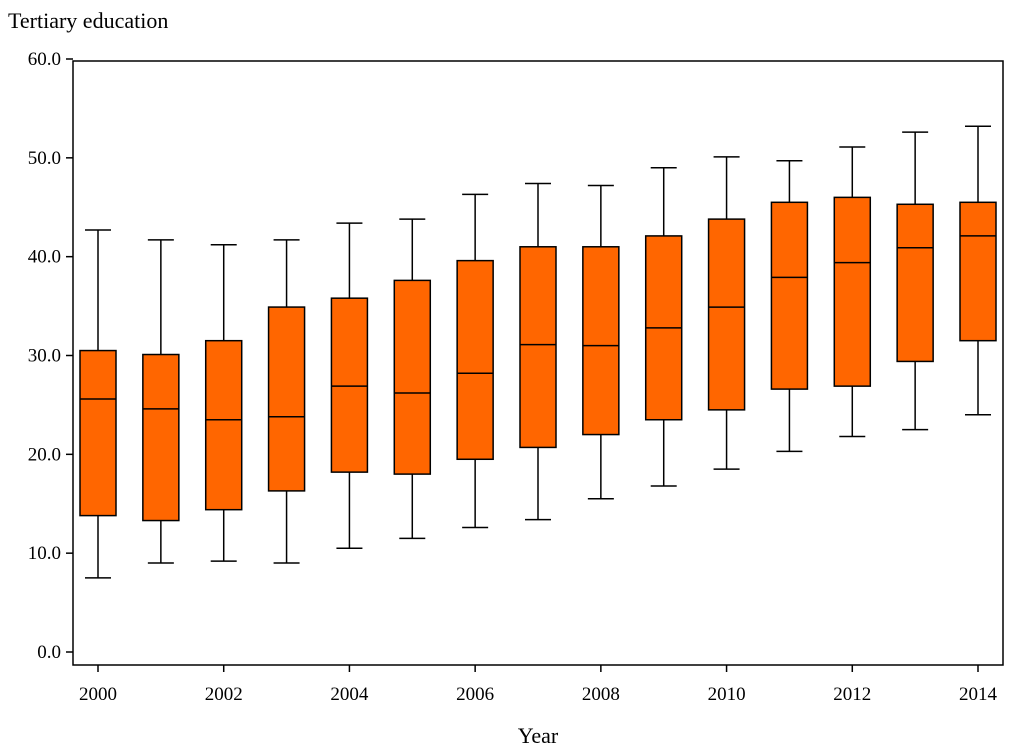 The width and height of the screenshot is (1011, 756). What do you see at coordinates (224, 694) in the screenshot?
I see `x-tick-label: 2002` at bounding box center [224, 694].